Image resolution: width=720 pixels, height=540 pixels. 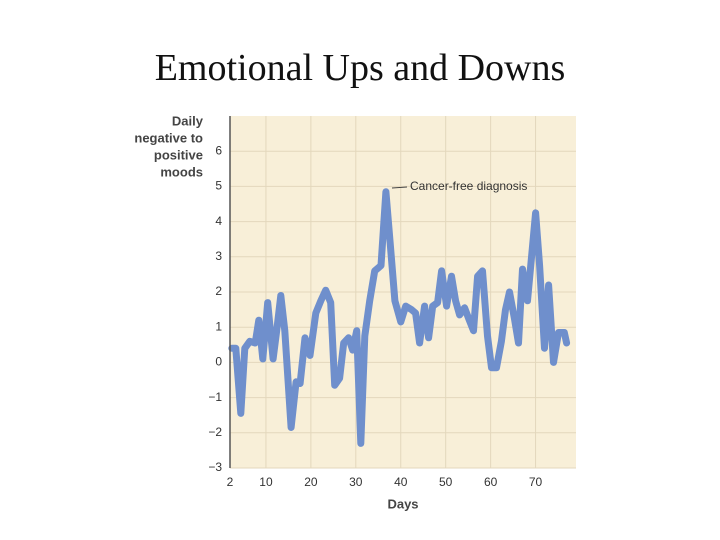 What do you see at coordinates (215, 397) in the screenshot?
I see `y-tick-label: −1` at bounding box center [215, 397].